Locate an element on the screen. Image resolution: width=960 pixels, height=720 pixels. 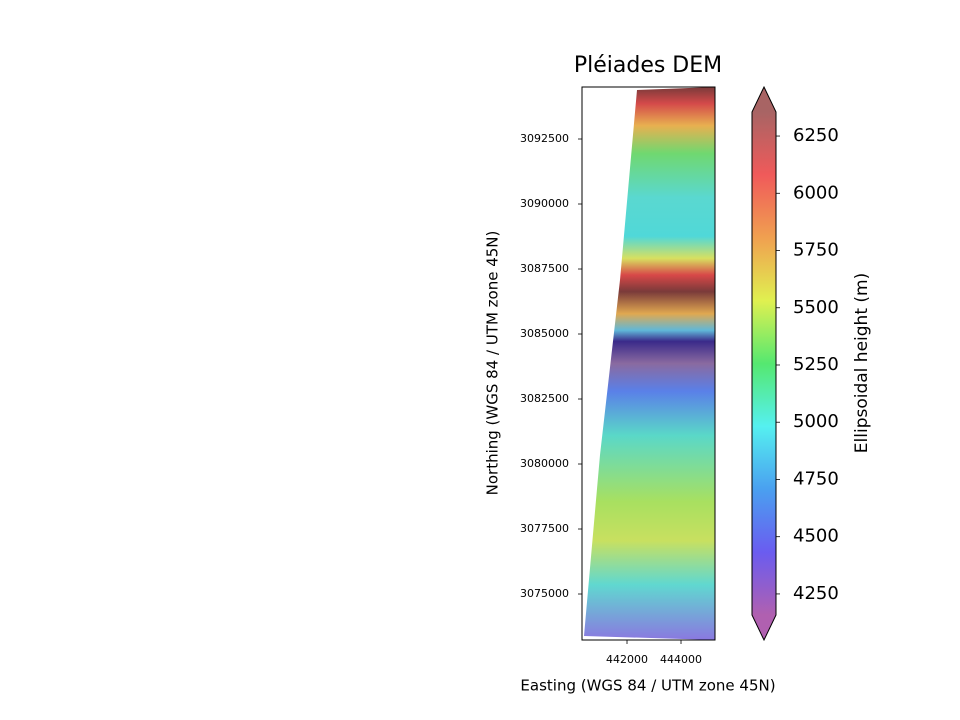
colorbar-label: Ellipsoidal height (m) is located at coordinates (862, 363).